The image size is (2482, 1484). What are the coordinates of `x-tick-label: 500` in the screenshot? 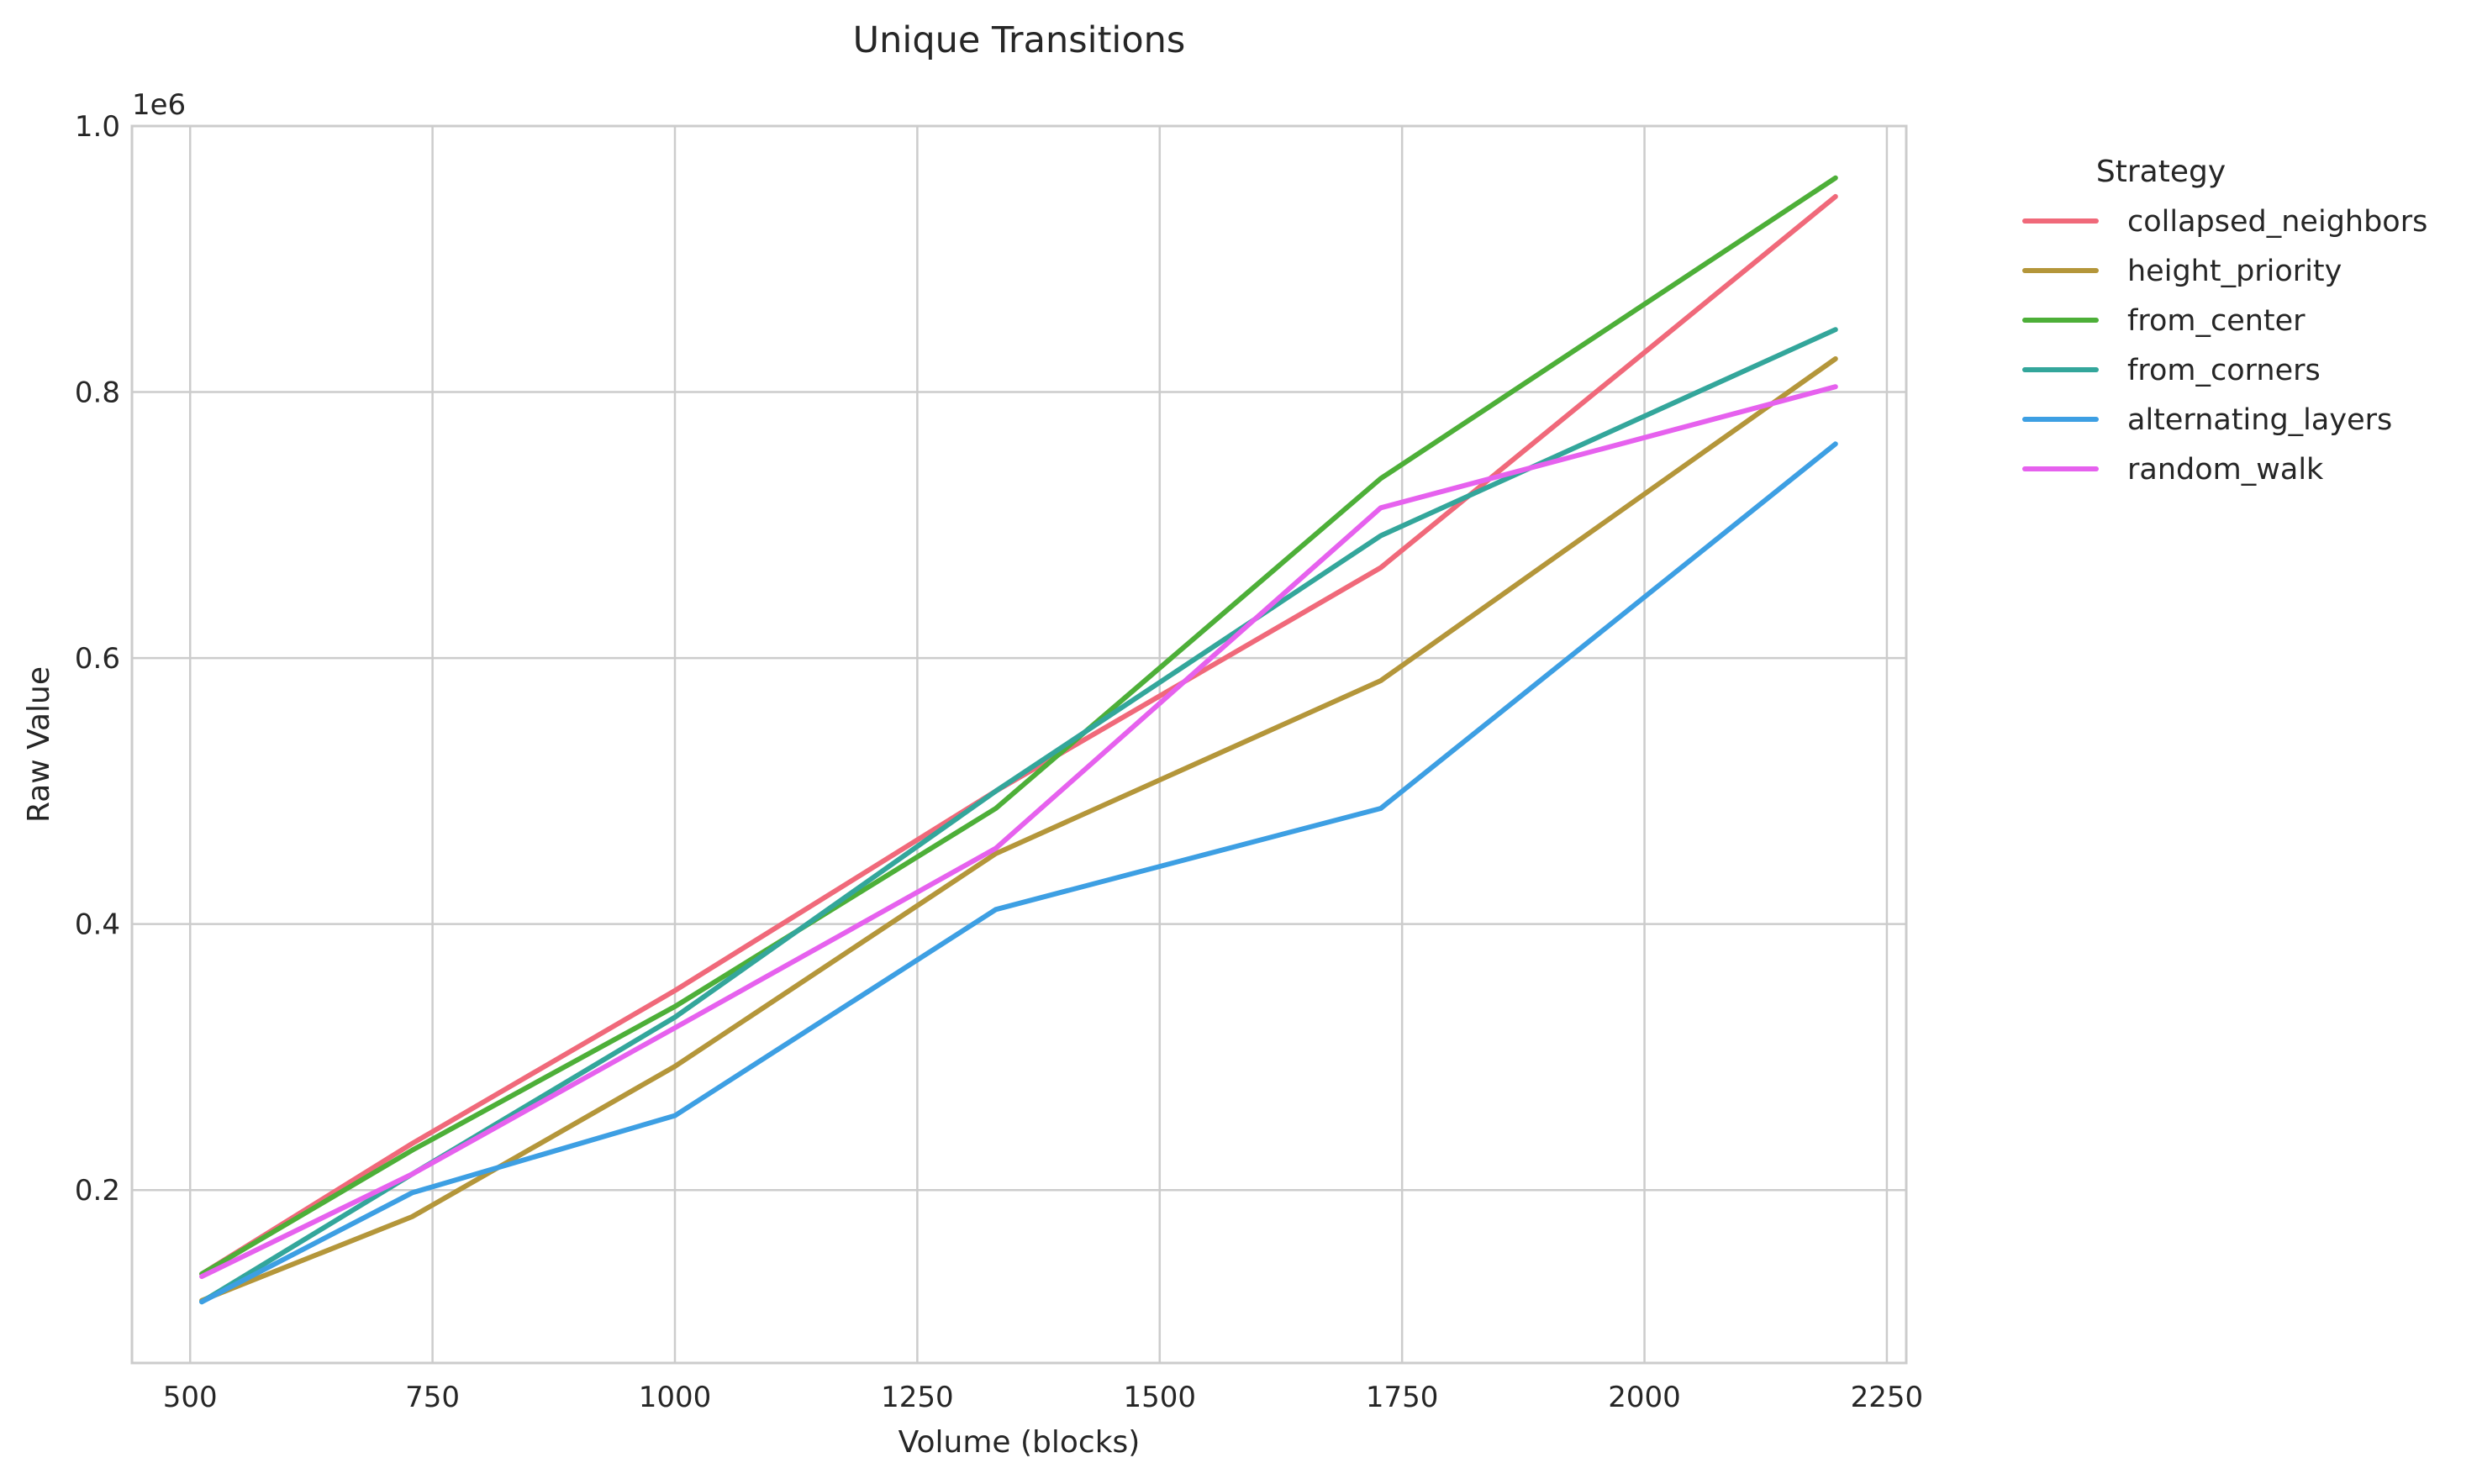 It's located at (191, 1398).